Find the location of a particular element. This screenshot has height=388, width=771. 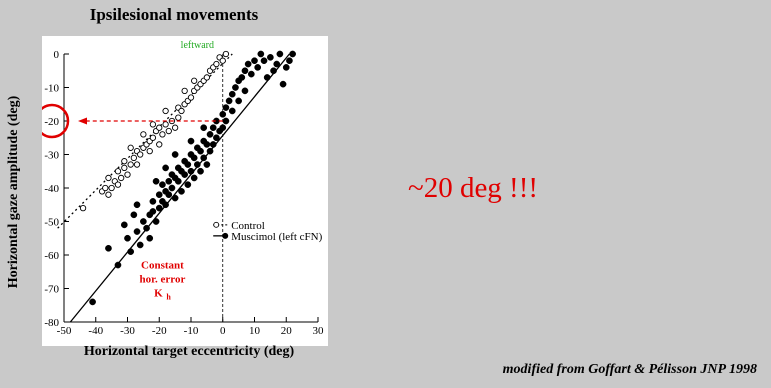

x-tick-label: 30 is located at coordinates (319, 331).